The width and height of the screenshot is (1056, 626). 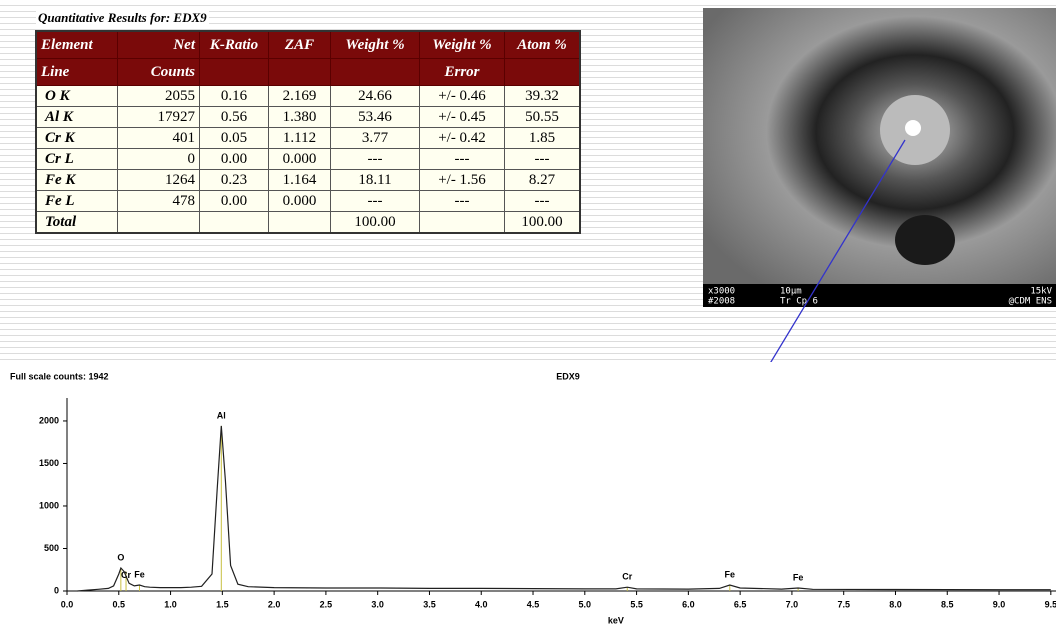 What do you see at coordinates (170, 604) in the screenshot?
I see `x-tick-label: 1.0` at bounding box center [170, 604].